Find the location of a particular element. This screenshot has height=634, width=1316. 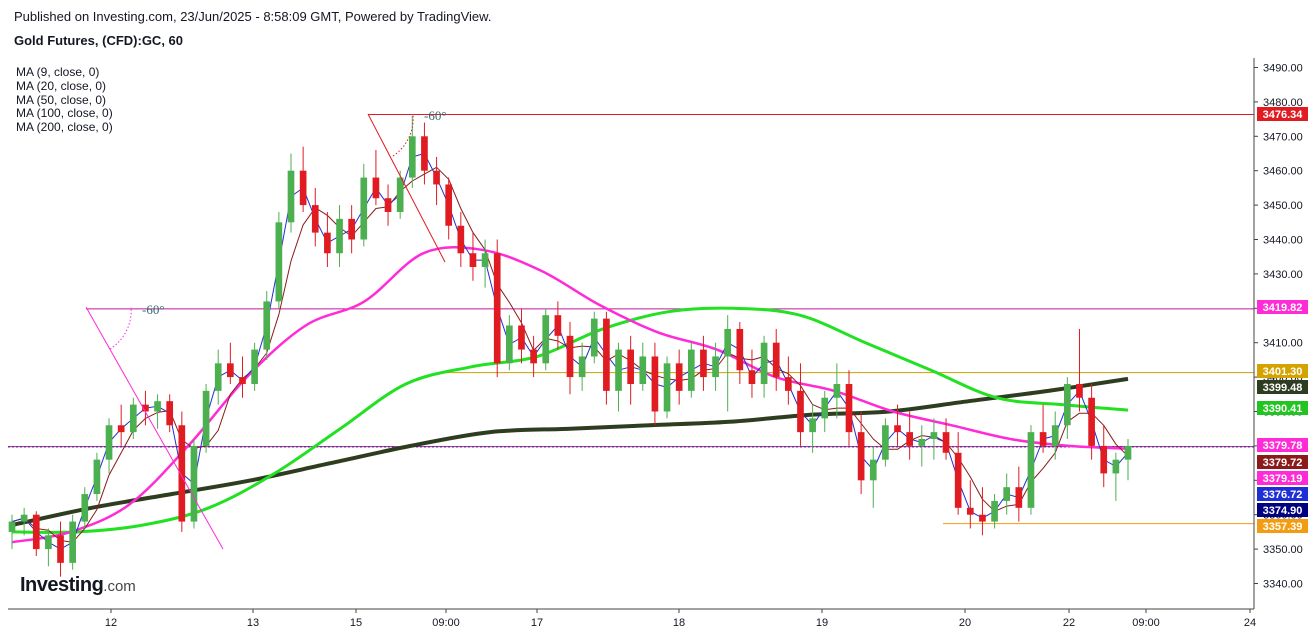

x-tick-label: 15 is located at coordinates (356, 623).